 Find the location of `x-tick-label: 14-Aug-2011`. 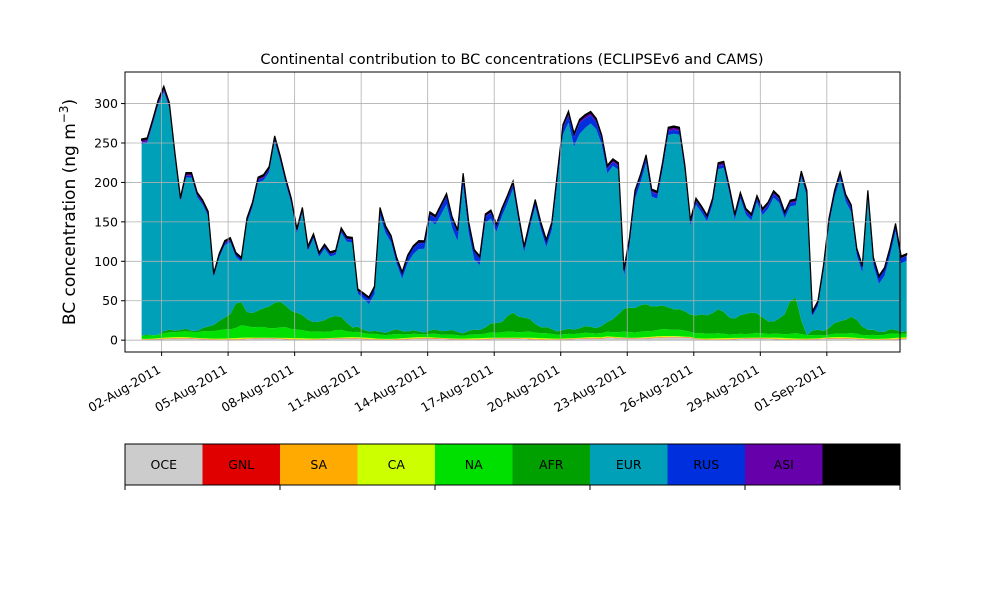

x-tick-label: 14-Aug-2011 is located at coordinates (391, 388).